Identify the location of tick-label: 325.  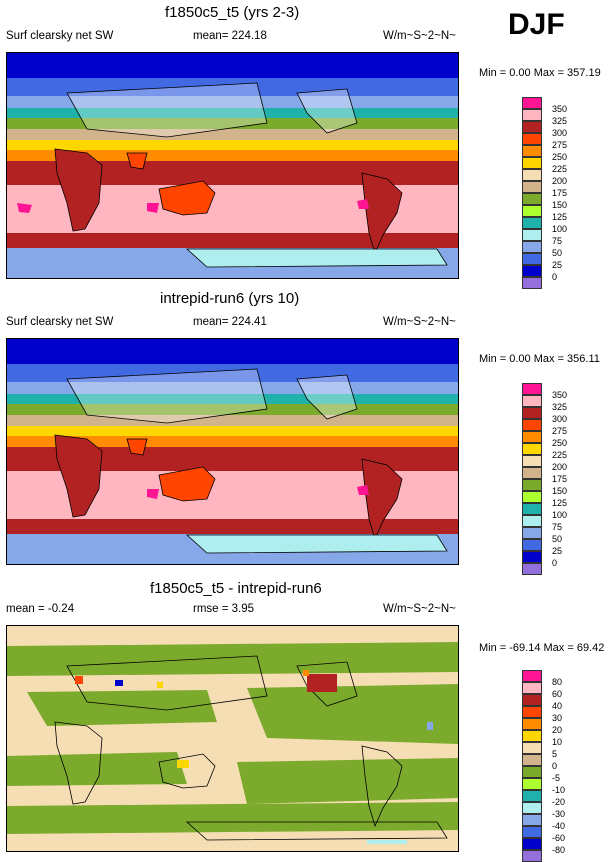
(560, 407).